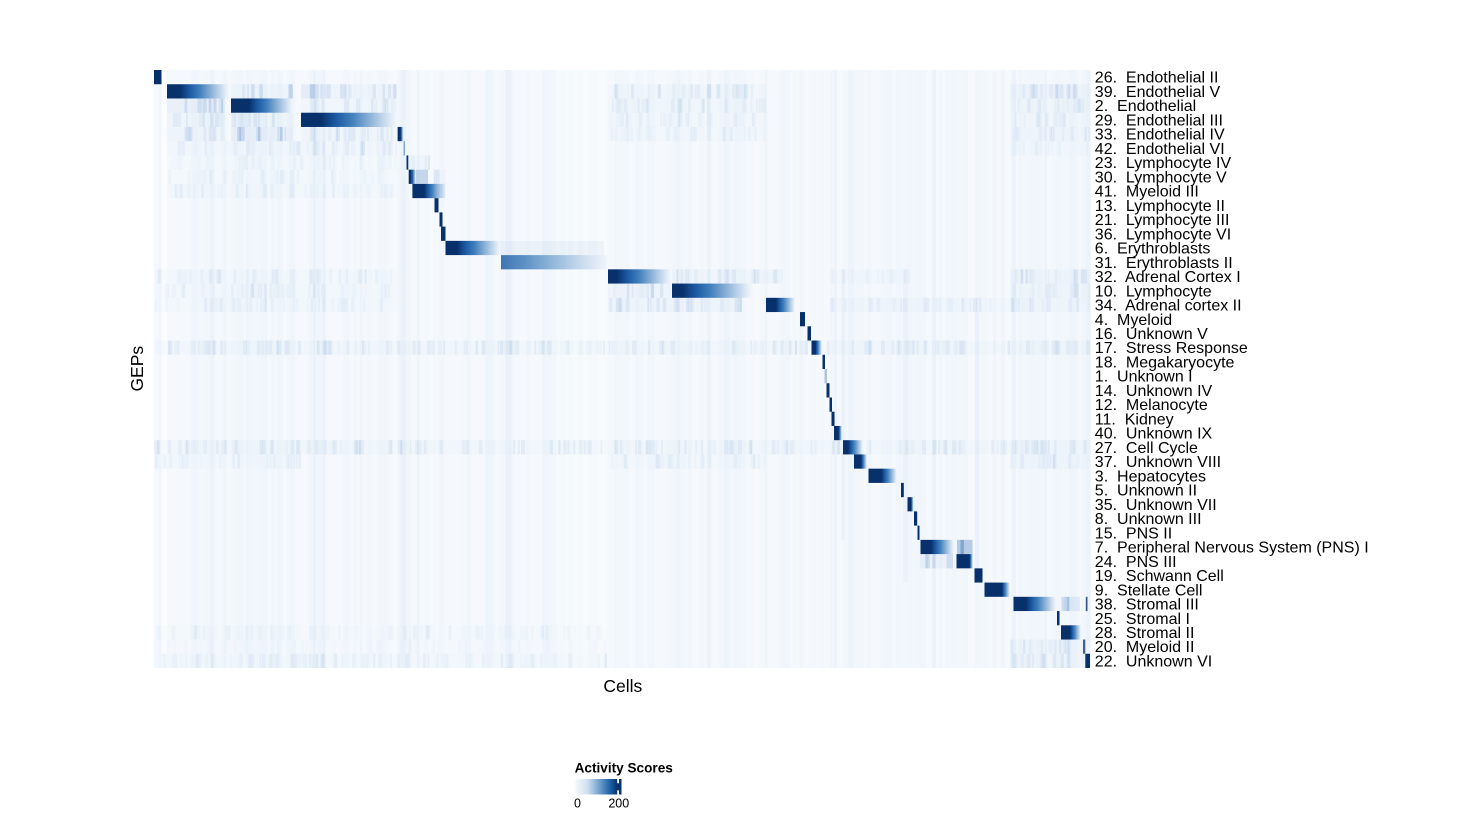 The width and height of the screenshot is (1457, 820). I want to click on svg-text: 5. Unknown II, so click(1146, 491).